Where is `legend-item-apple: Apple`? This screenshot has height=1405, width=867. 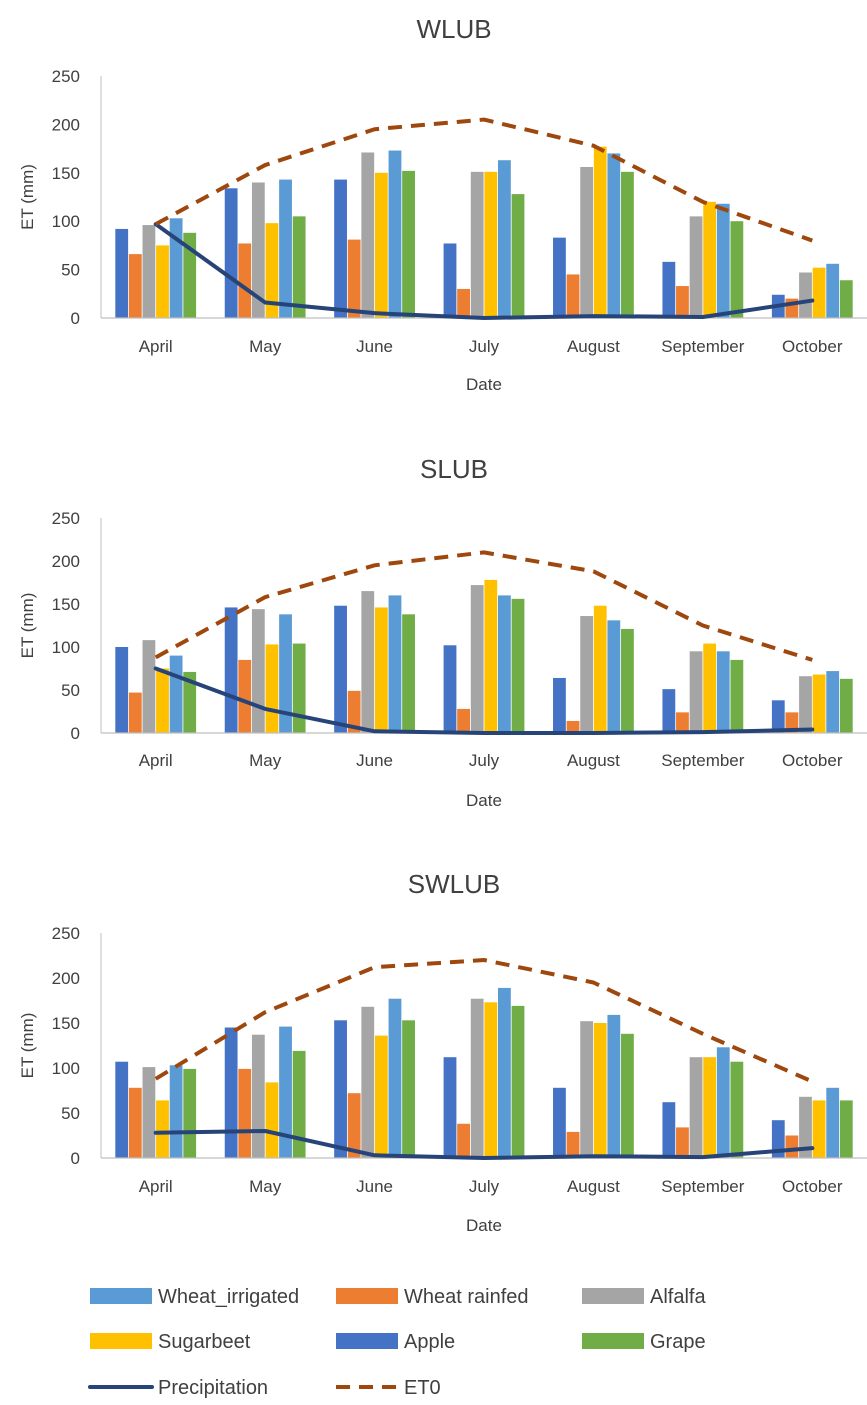 legend-item-apple: Apple is located at coordinates (395, 1342).